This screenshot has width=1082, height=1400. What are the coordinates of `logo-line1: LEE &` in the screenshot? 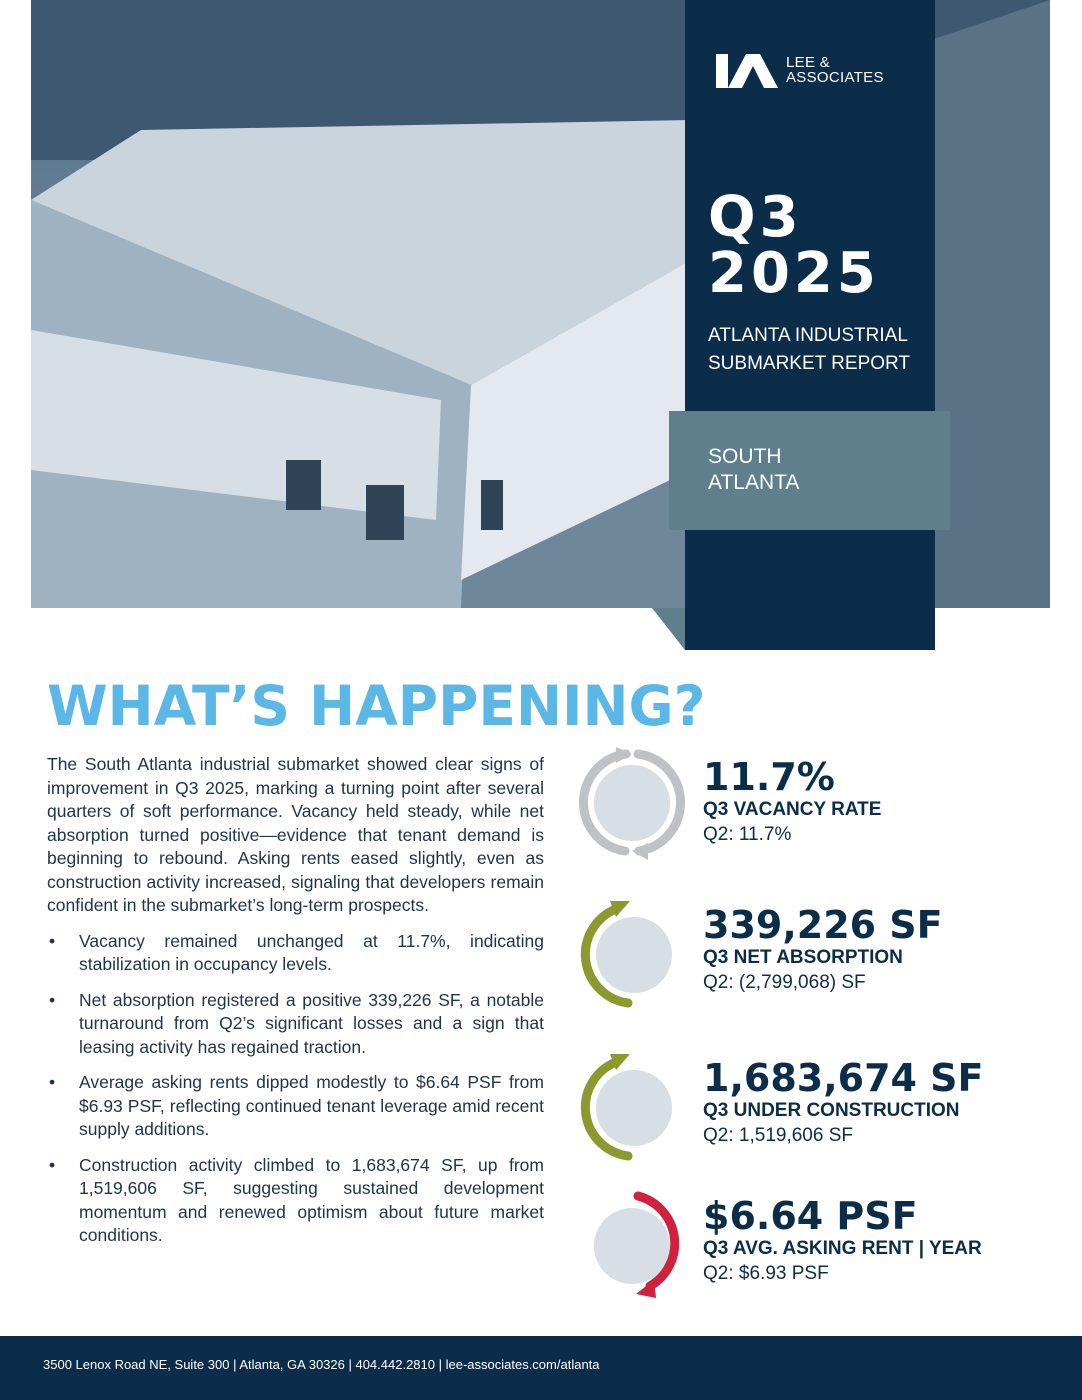 It's located at (808, 62).